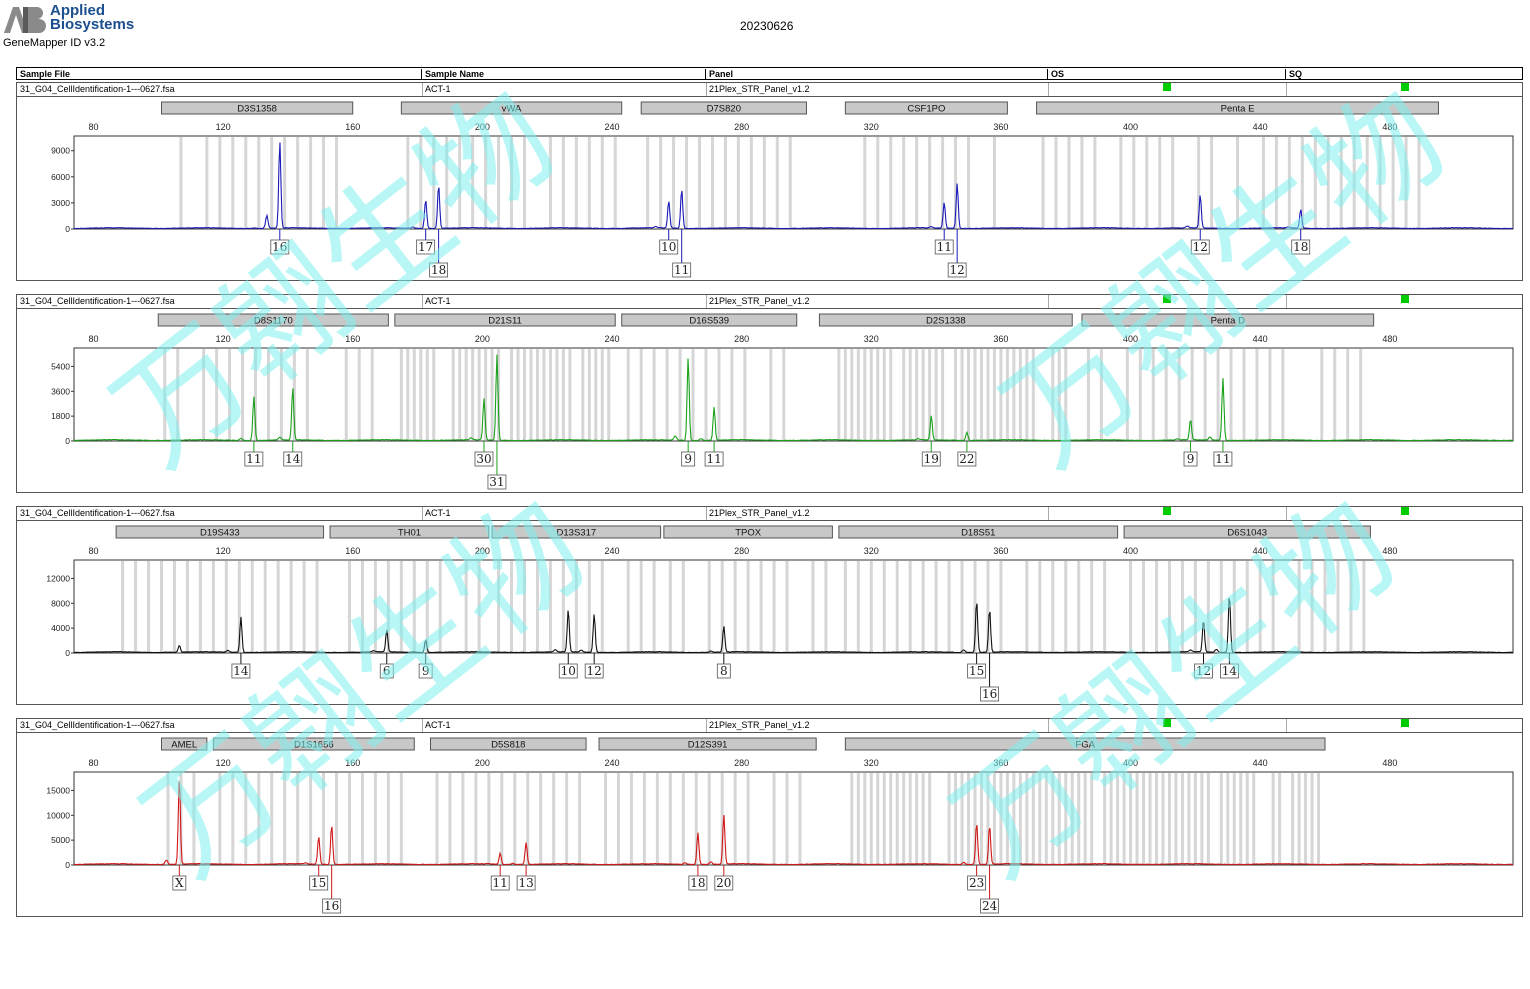  What do you see at coordinates (1300, 247) in the screenshot?
I see `allele-call-label: 18` at bounding box center [1300, 247].